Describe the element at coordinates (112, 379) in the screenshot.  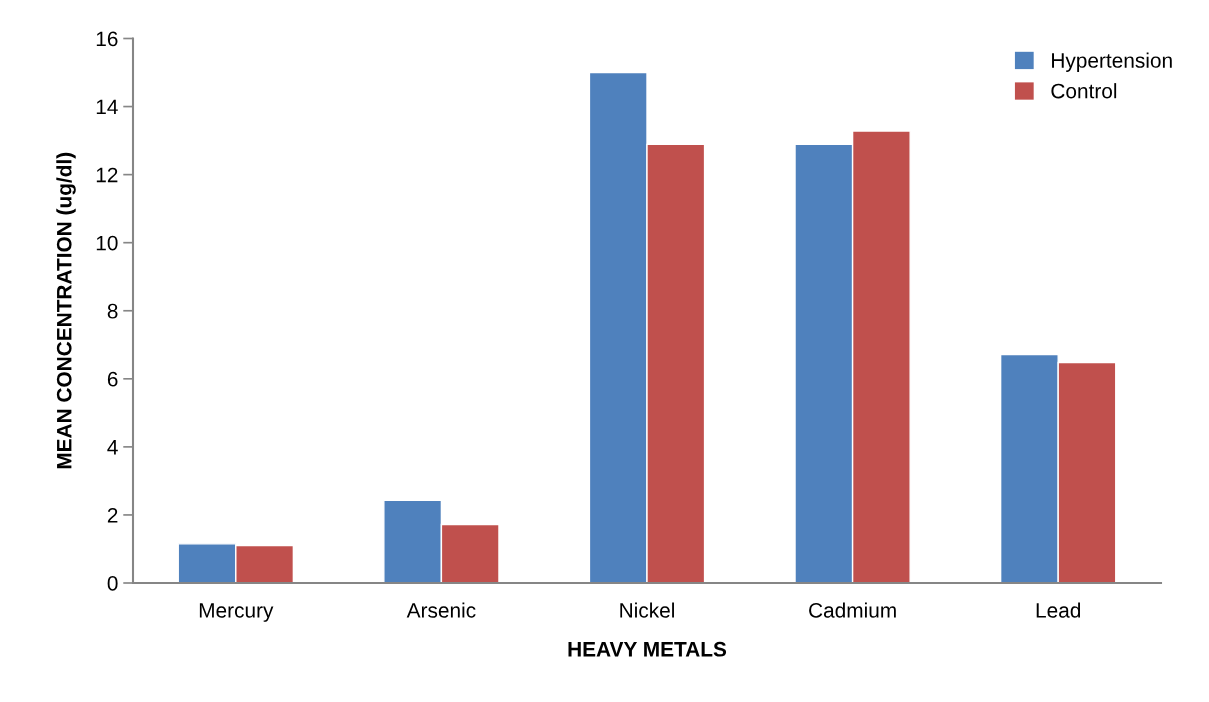
I see `y-tick-label: 6` at that location.